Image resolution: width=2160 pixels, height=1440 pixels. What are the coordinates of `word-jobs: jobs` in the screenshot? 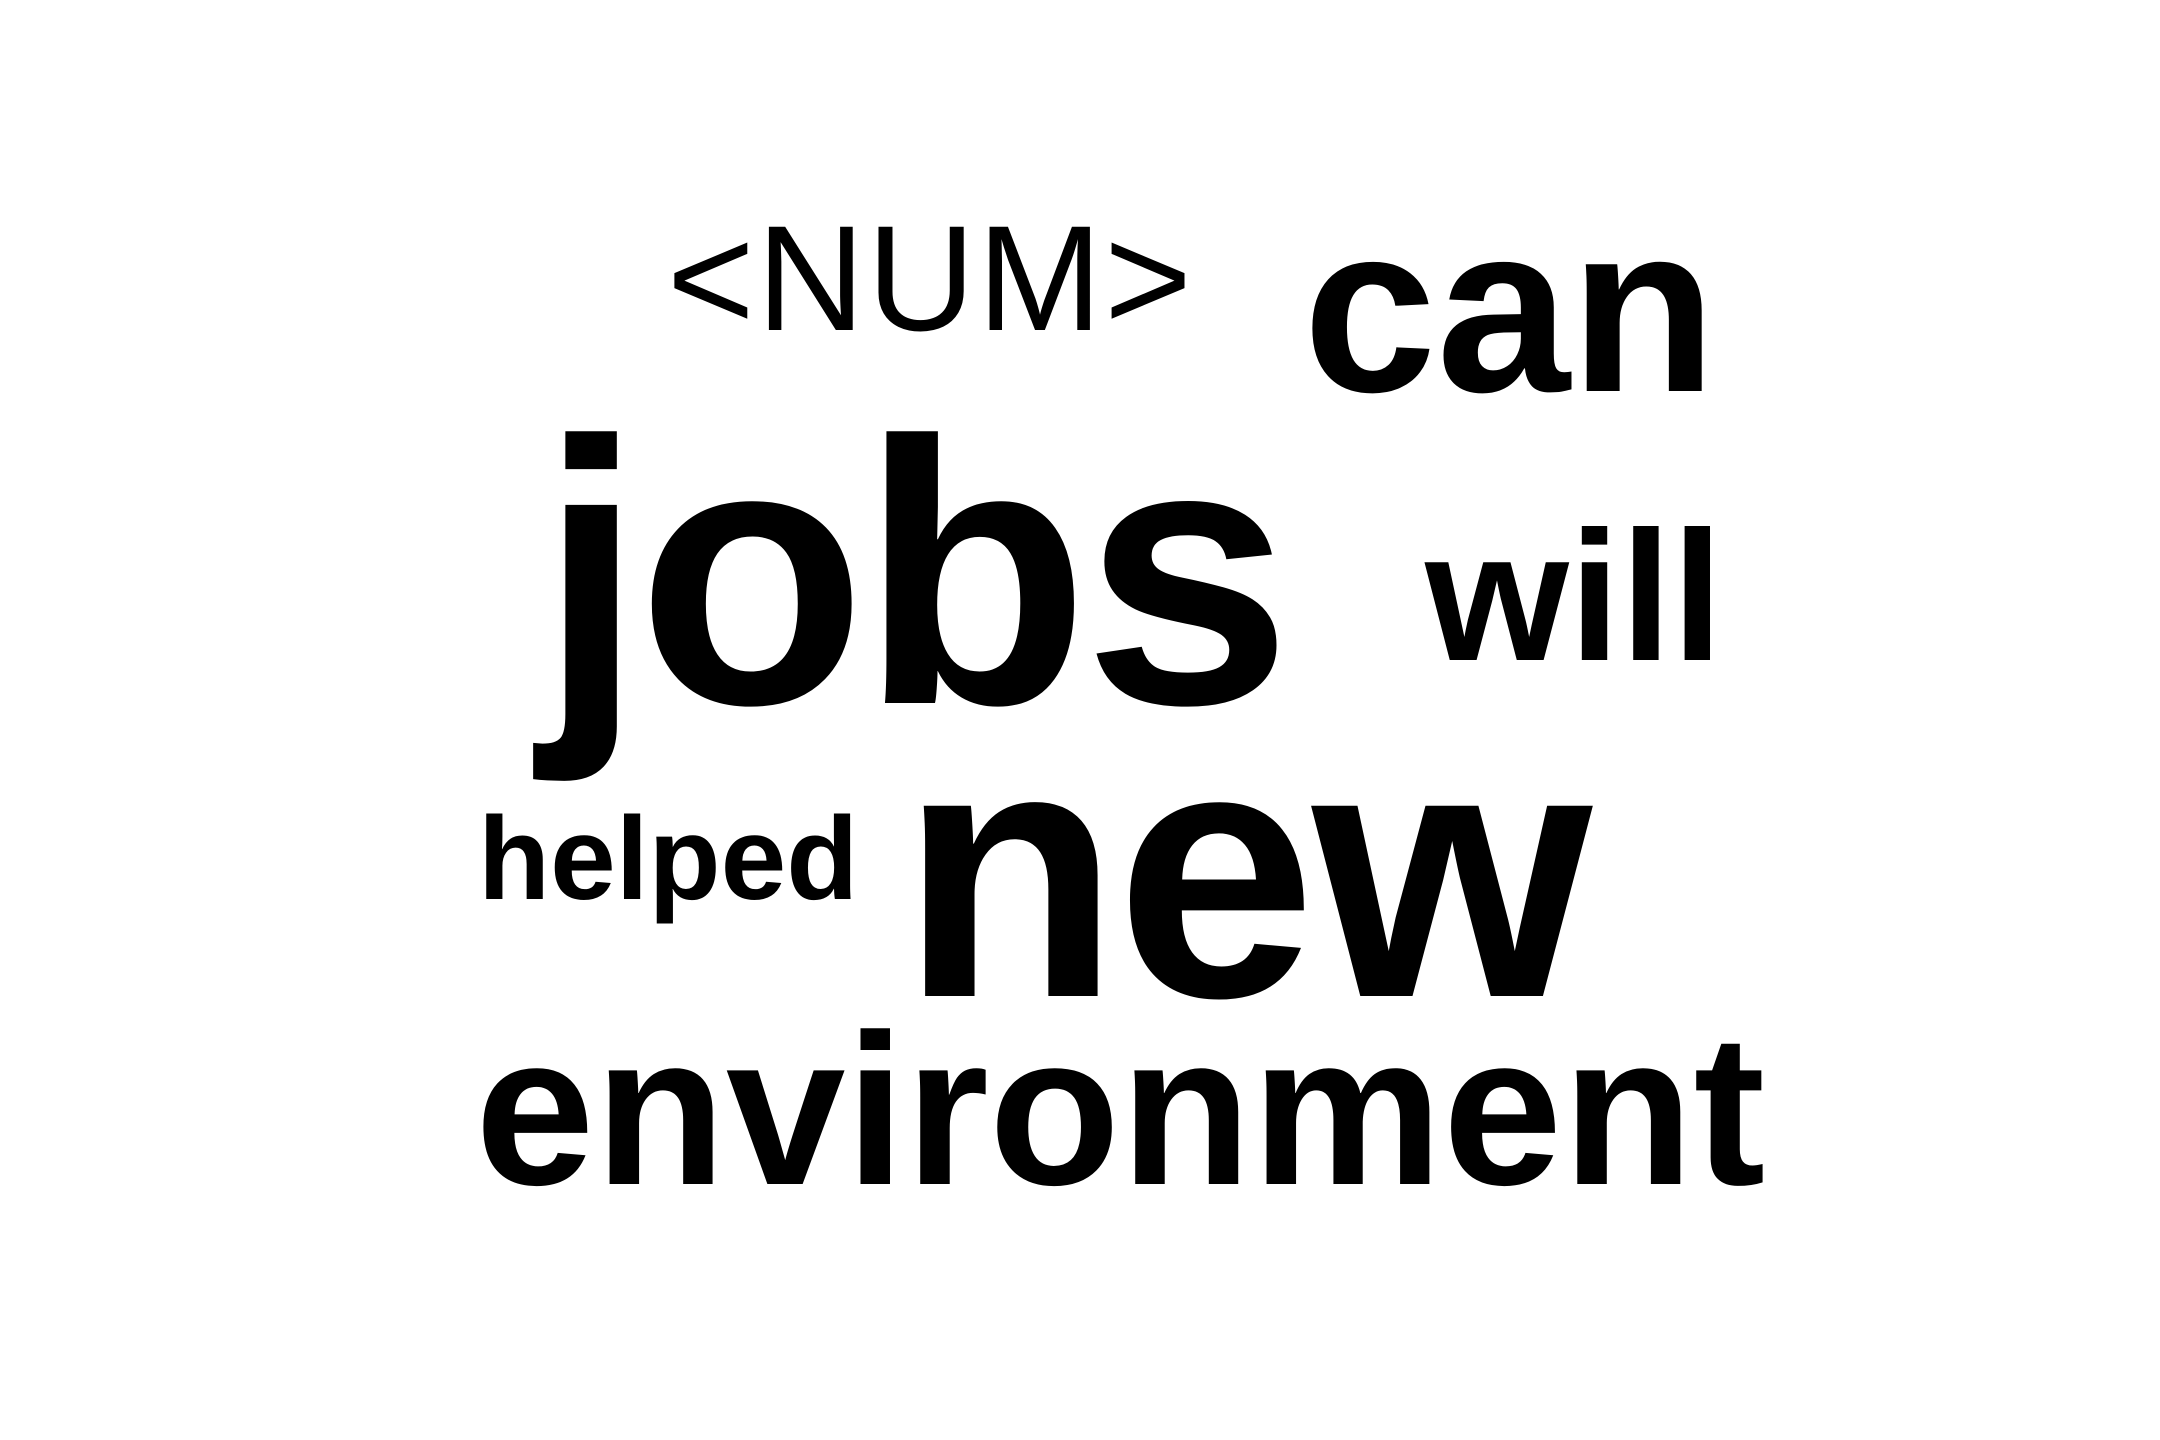 It's located at (915, 574).